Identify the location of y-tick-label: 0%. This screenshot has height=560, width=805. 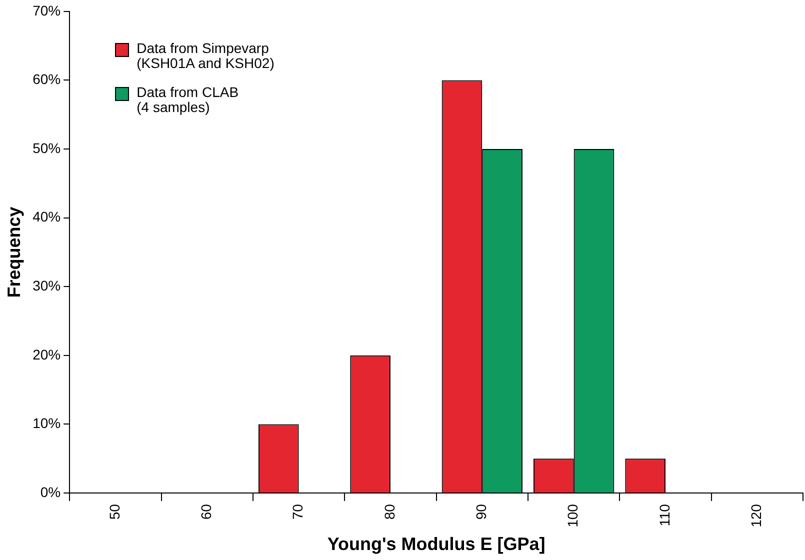
(50, 492).